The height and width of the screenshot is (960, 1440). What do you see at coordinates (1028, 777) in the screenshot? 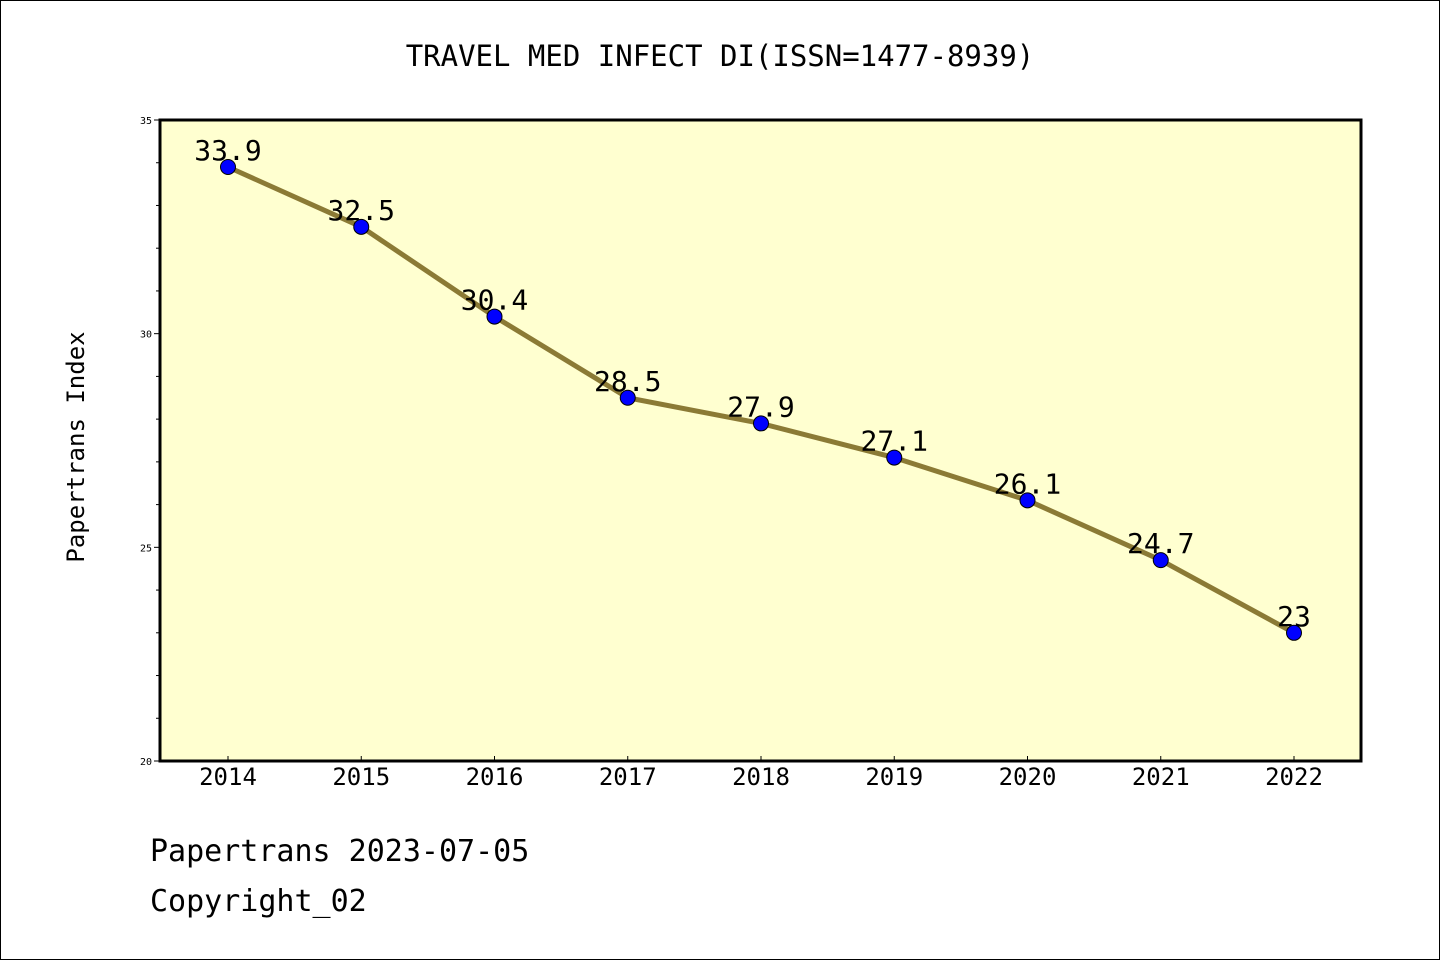
I see `x-tick-label: 2020` at bounding box center [1028, 777].